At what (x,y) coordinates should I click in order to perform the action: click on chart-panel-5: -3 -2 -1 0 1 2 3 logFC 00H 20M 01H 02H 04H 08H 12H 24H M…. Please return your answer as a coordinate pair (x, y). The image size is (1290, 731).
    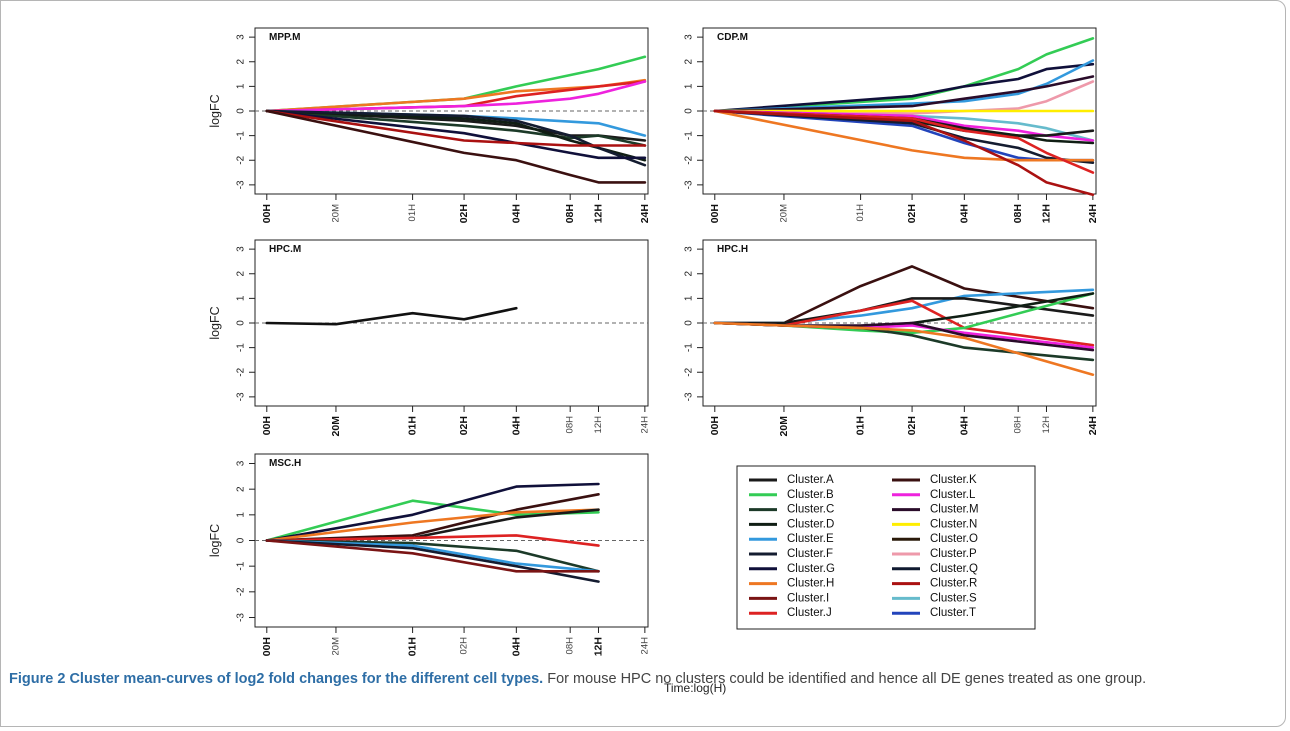
    Looking at the image, I should click on (429, 554).